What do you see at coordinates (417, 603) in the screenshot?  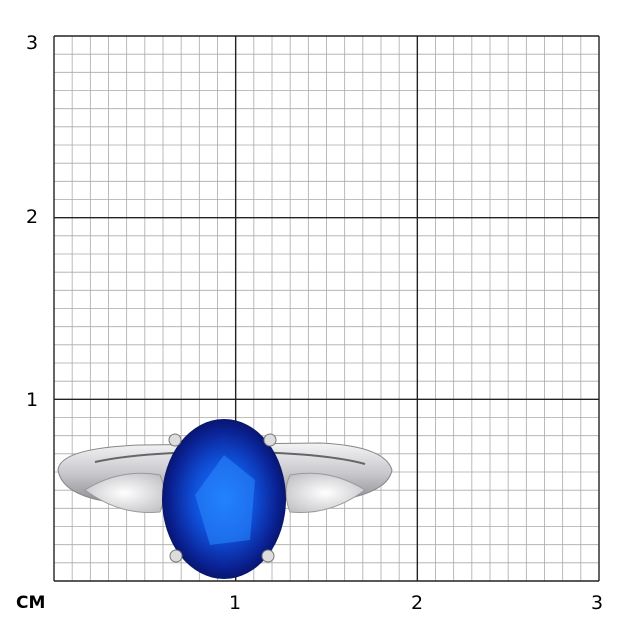 I see `x-label-2: 2` at bounding box center [417, 603].